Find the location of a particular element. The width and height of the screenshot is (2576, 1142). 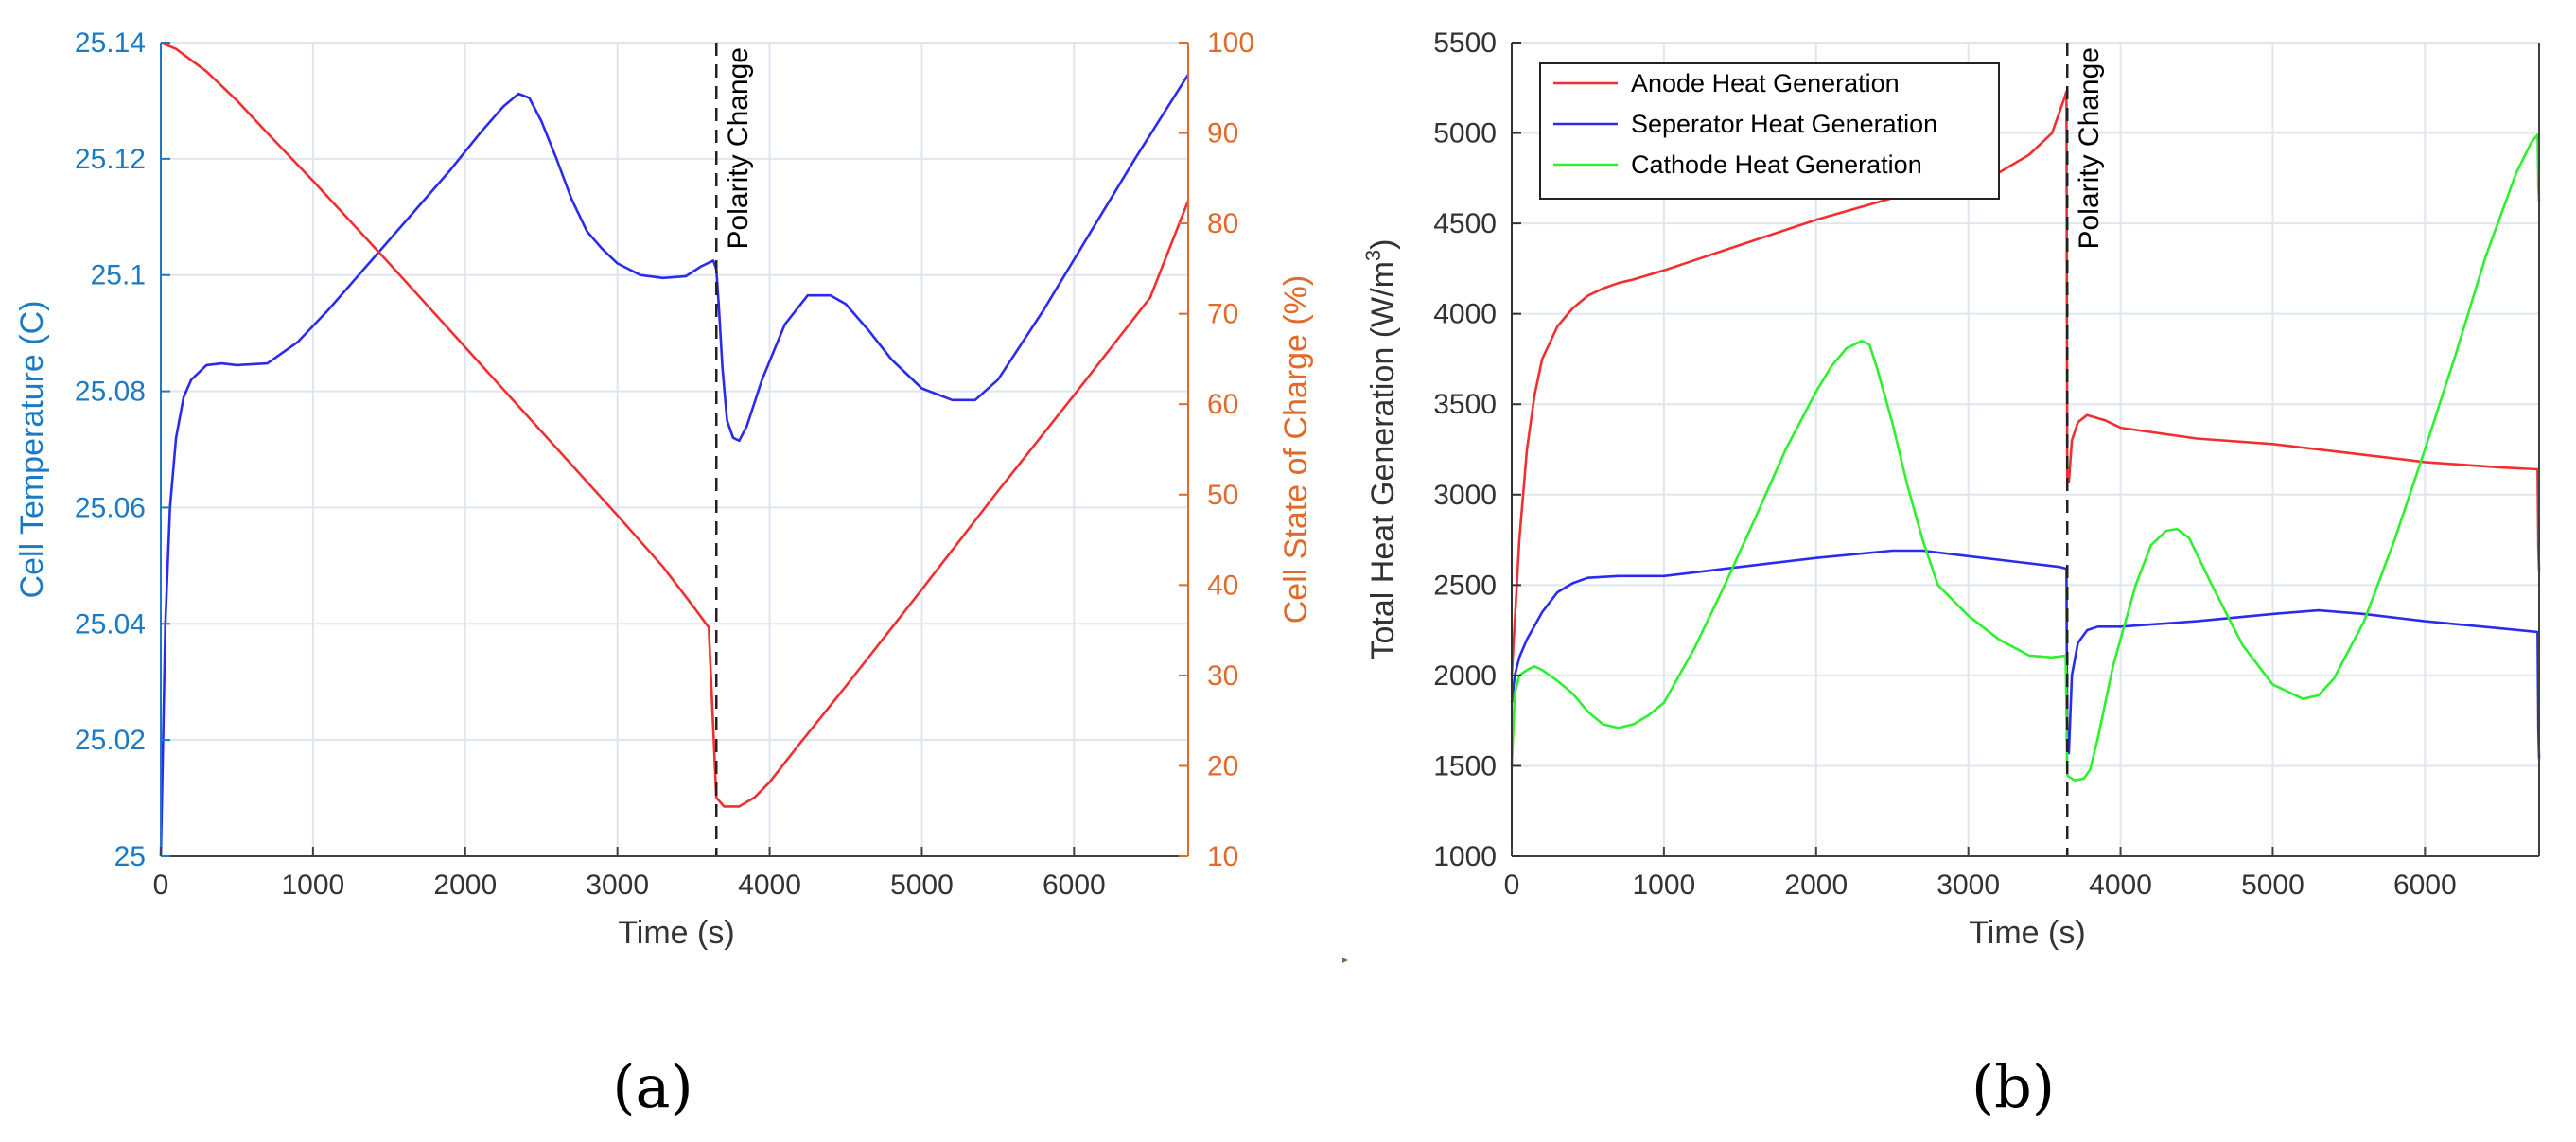

panel-label: (a) is located at coordinates (652, 1086).